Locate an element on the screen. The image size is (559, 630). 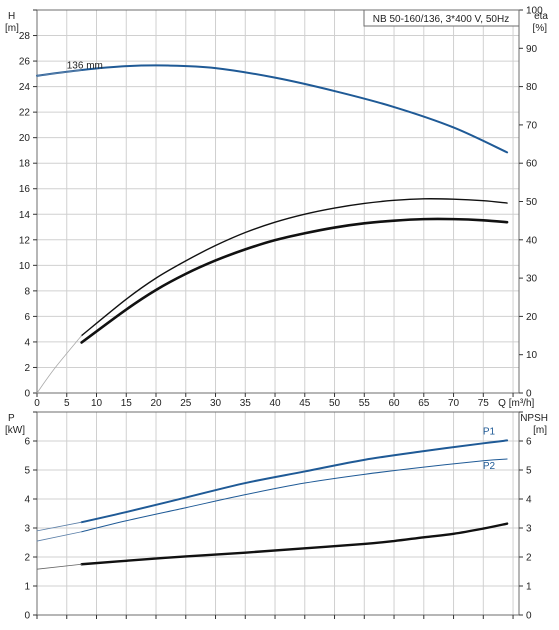
x-tick-label: 25 is located at coordinates (186, 403).